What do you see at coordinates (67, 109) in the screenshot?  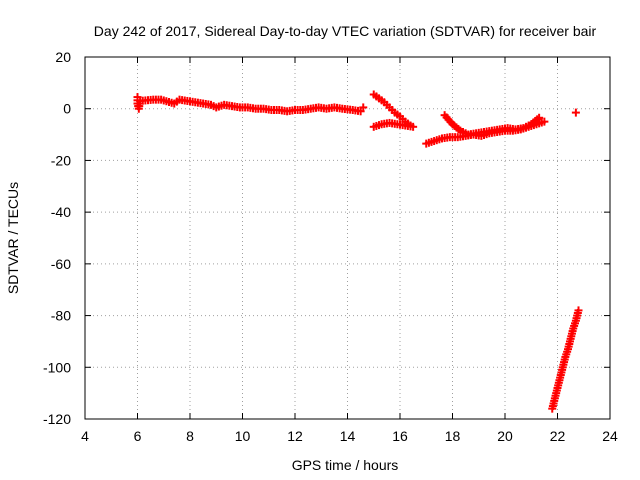 I see `y-tick-label: 0` at bounding box center [67, 109].